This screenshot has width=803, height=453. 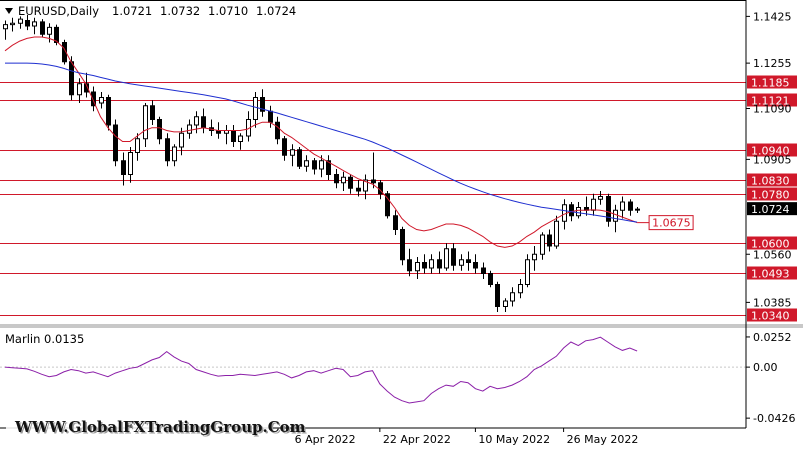 What do you see at coordinates (770, 378) in the screenshot?
I see `oscillator-axis: 0.0252 0.00 -0.0426` at bounding box center [770, 378].